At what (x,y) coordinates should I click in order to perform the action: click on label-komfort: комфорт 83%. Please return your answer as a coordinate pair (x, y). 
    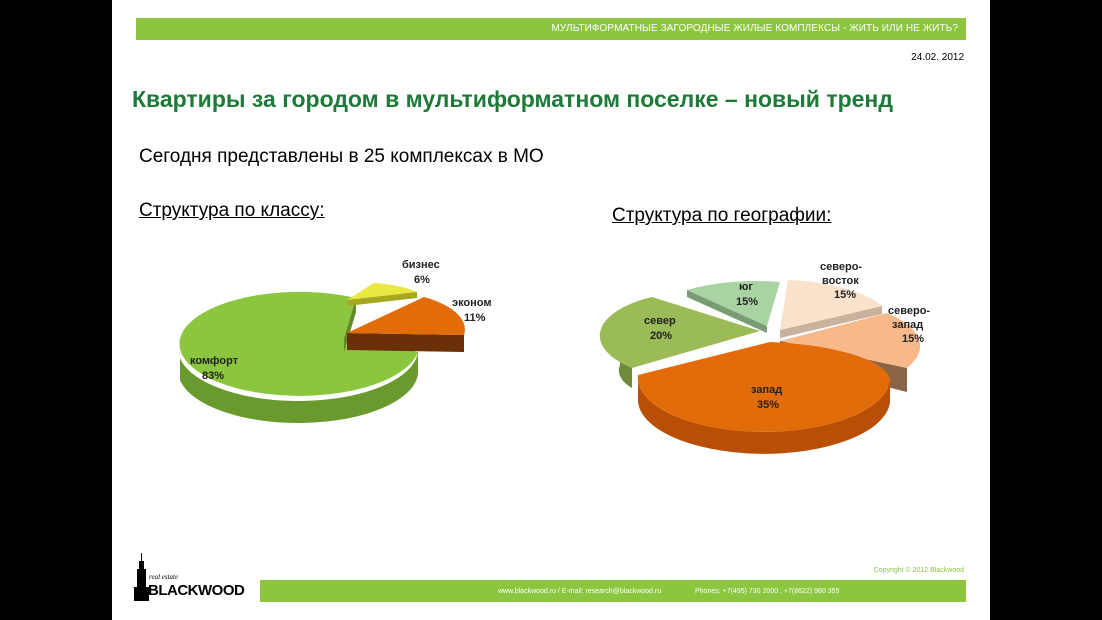
    Looking at the image, I should click on (215, 368).